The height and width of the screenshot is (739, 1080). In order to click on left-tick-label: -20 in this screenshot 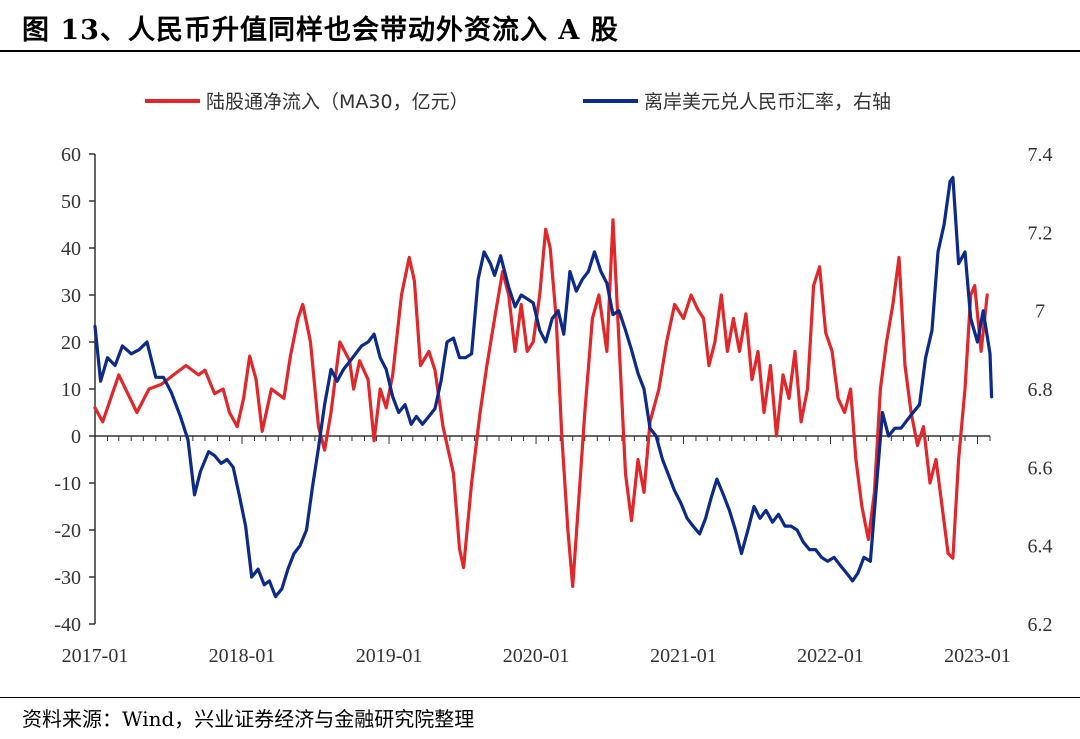, I will do `click(67, 531)`.